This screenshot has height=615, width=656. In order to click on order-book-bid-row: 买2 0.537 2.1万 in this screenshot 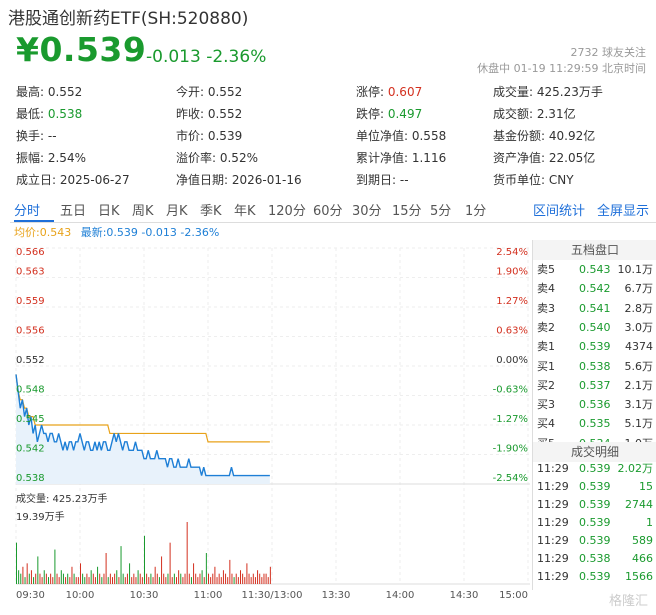, I will do `click(594, 385)`.